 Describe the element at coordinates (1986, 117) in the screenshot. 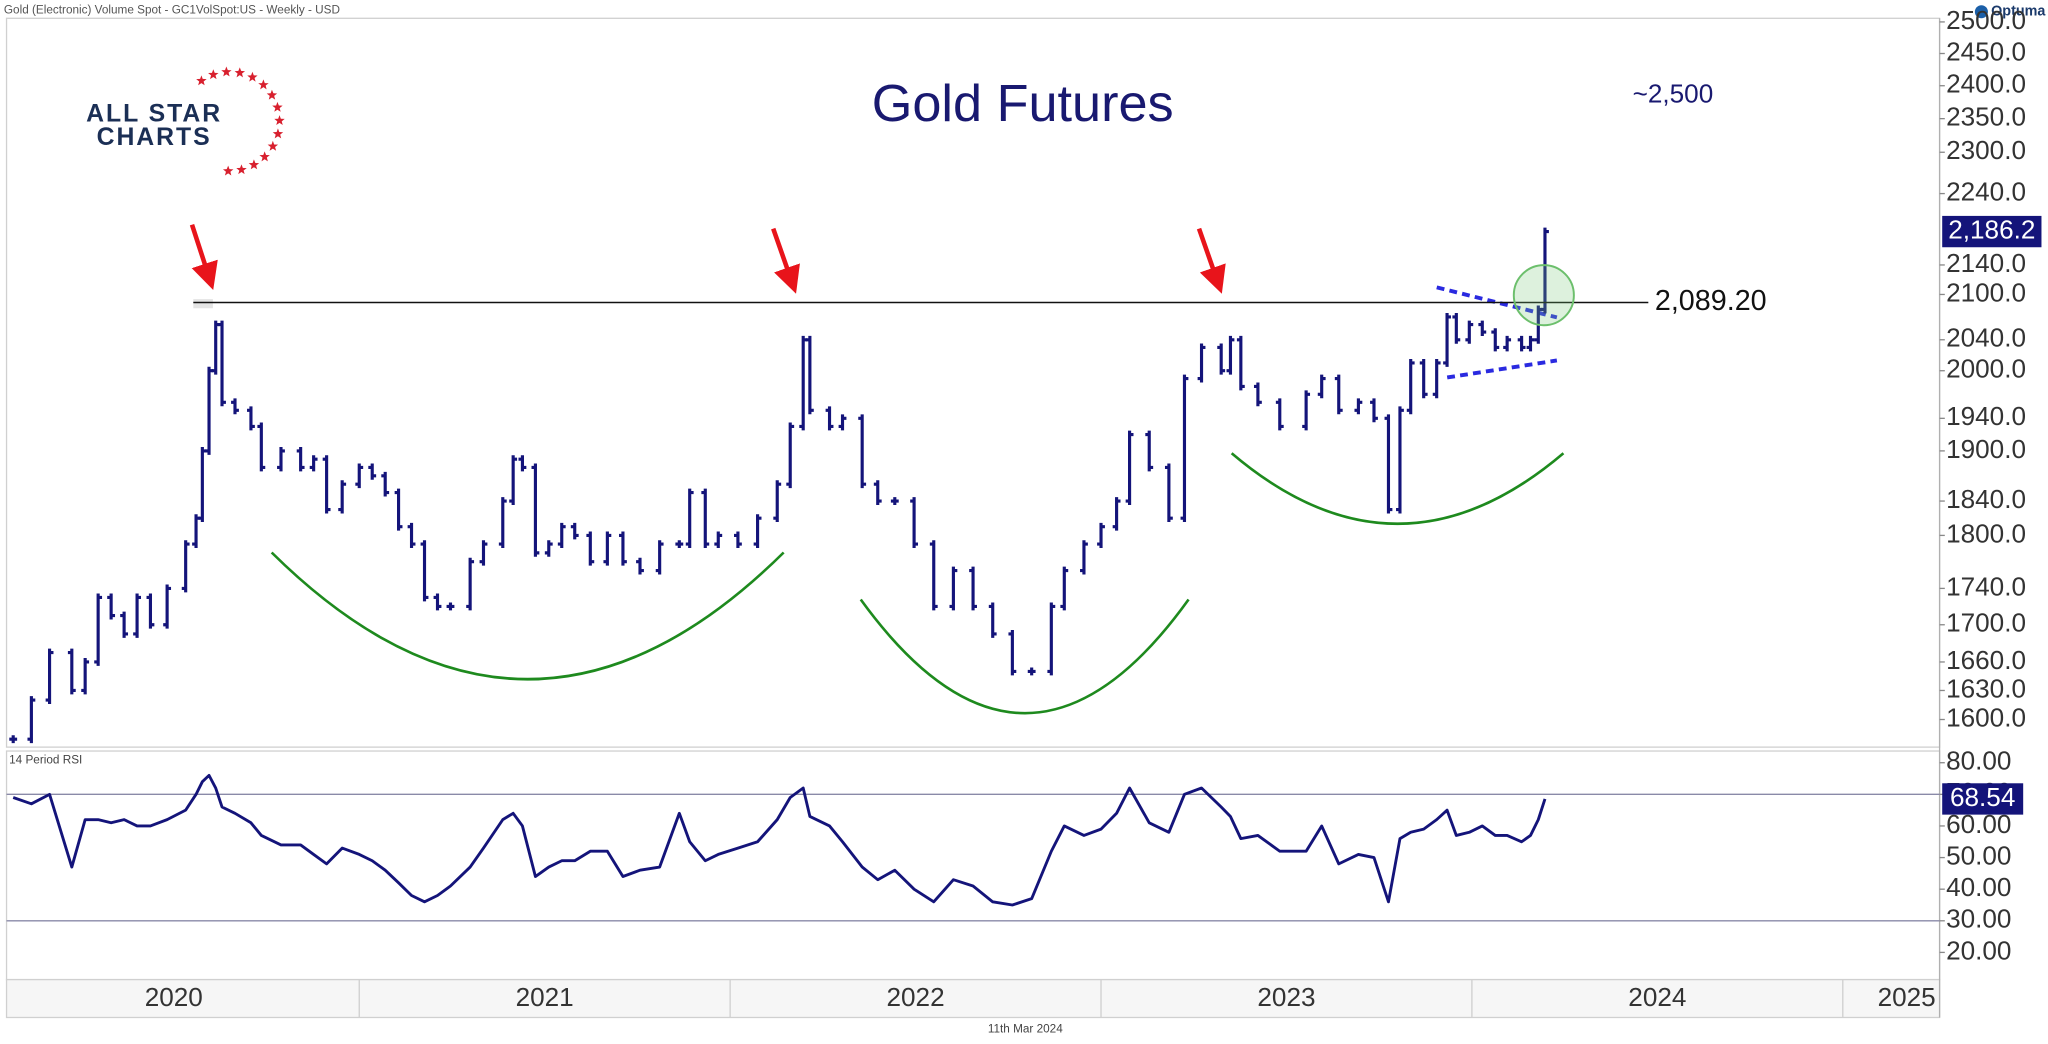

I see `y-tick-label: 2350.0` at that location.